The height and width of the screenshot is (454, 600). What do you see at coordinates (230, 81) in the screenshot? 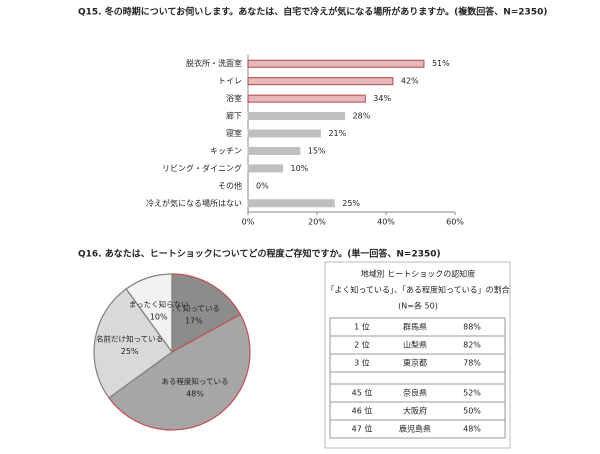
I see `y-tick-label: トイレ` at bounding box center [230, 81].